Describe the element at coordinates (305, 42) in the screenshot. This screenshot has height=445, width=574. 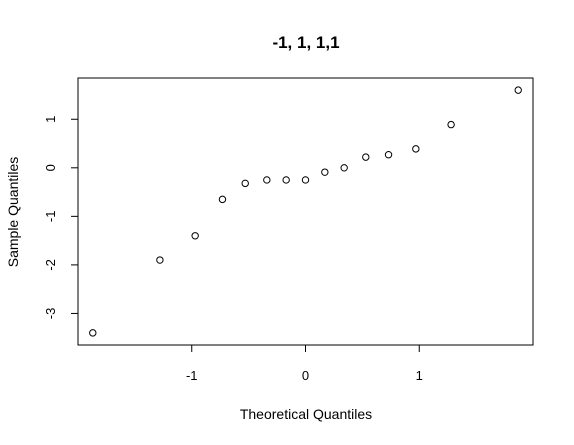
I see `chart-title: -1, 1, 1,1` at that location.